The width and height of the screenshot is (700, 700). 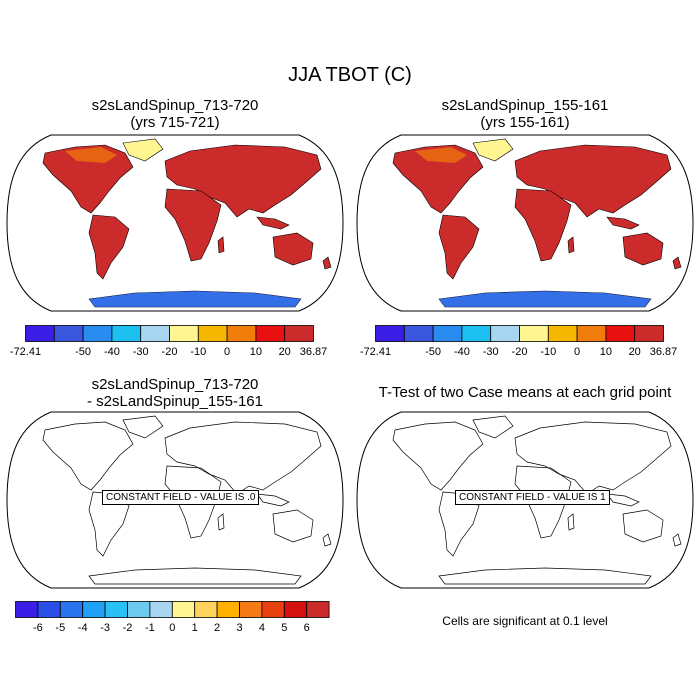 What do you see at coordinates (217, 628) in the screenshot?
I see `colorbar-tick-label: 2` at bounding box center [217, 628].